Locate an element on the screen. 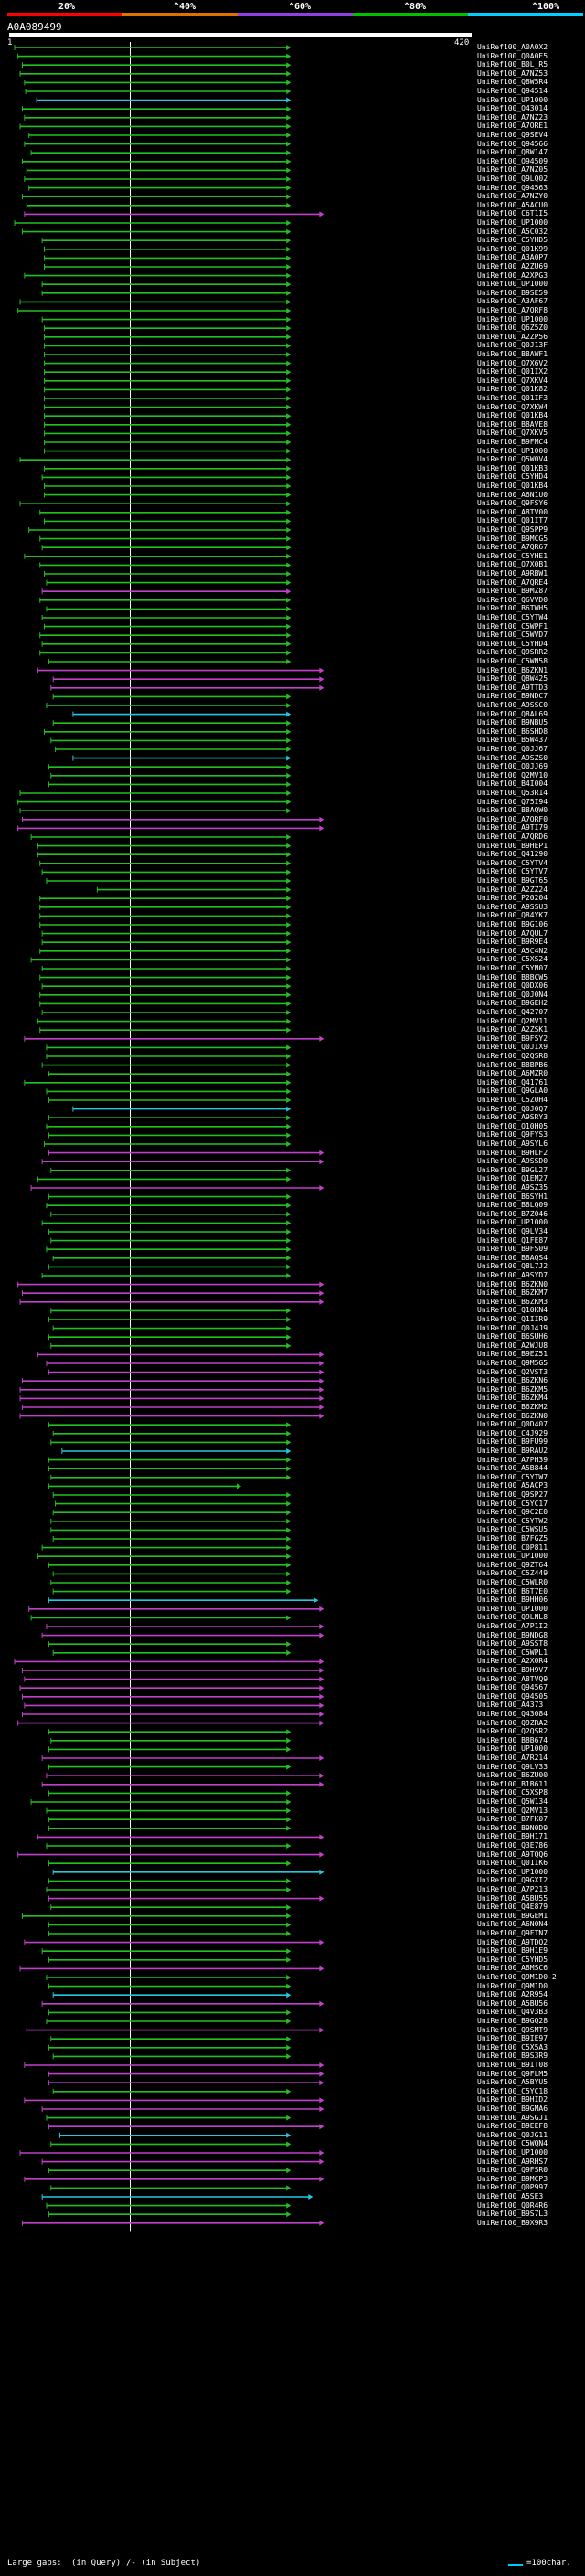 This screenshot has width=585, height=2576. hit-label: UniRef100_B8LQ09 is located at coordinates (512, 1205).